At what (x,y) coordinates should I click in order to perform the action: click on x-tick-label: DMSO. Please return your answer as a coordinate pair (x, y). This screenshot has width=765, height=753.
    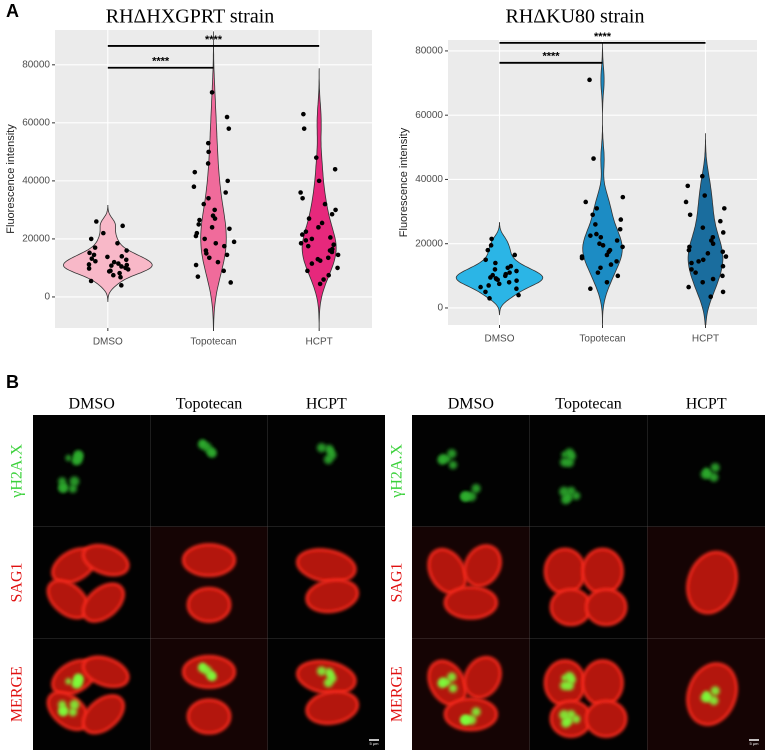
    Looking at the image, I should click on (108, 342).